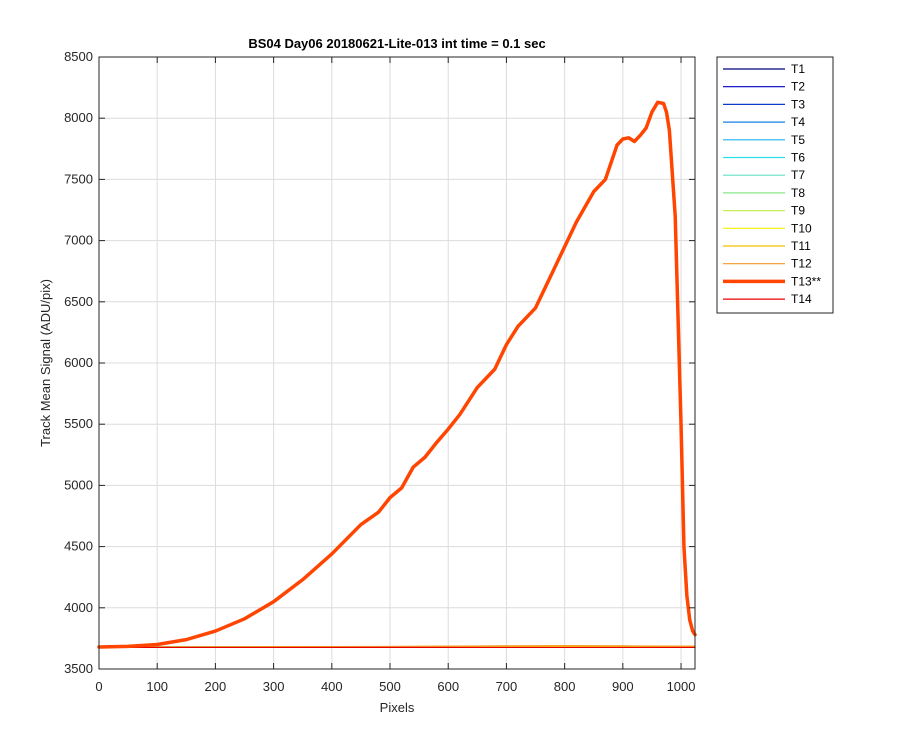 The image size is (900, 750). What do you see at coordinates (798, 104) in the screenshot?
I see `legend-label: T3` at bounding box center [798, 104].